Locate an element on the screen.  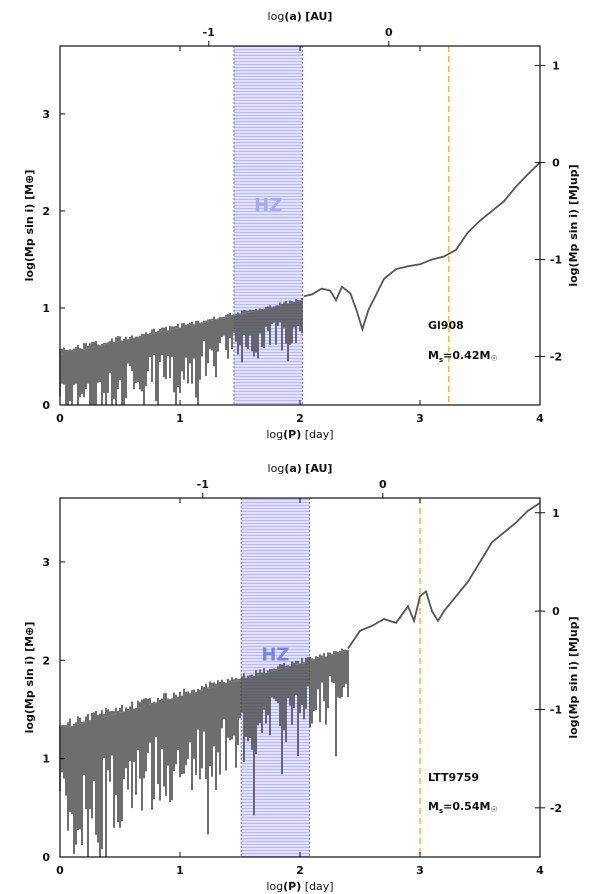
stellar-mass: Ms=0.42M☉ is located at coordinates (463, 356).